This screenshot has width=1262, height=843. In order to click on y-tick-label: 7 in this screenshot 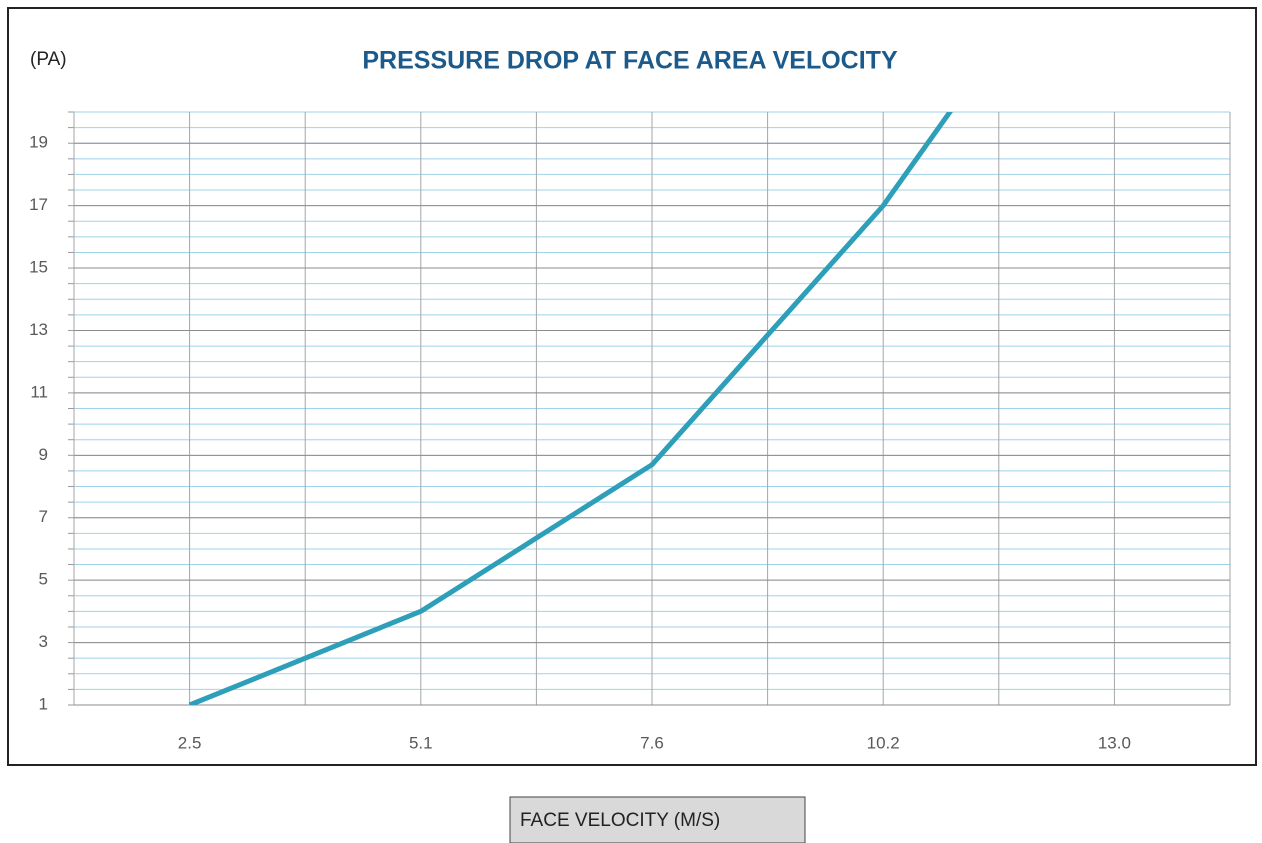, I will do `click(43, 516)`.